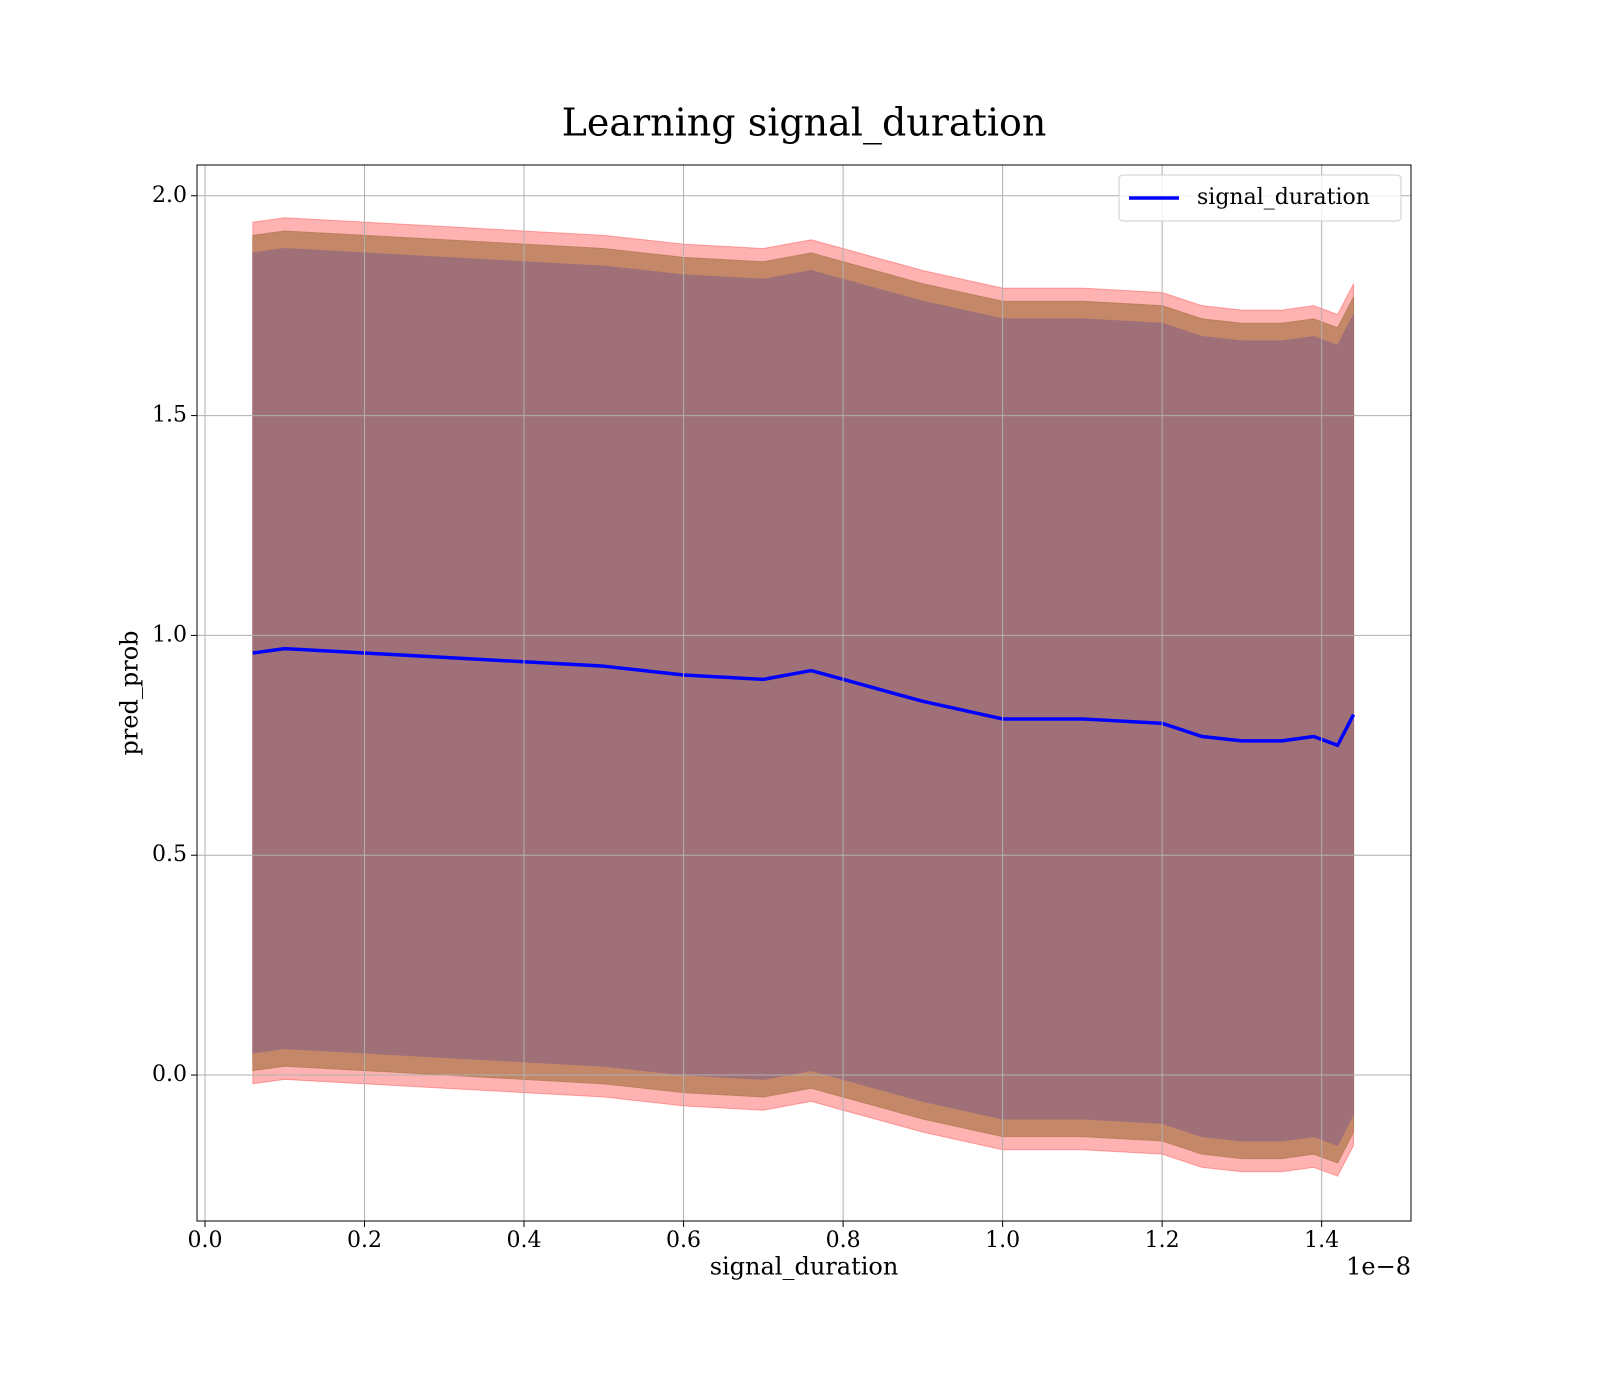 This screenshot has width=1600, height=1400. What do you see at coordinates (169, 634) in the screenshot?
I see `y-tick-label: 1.0` at bounding box center [169, 634].